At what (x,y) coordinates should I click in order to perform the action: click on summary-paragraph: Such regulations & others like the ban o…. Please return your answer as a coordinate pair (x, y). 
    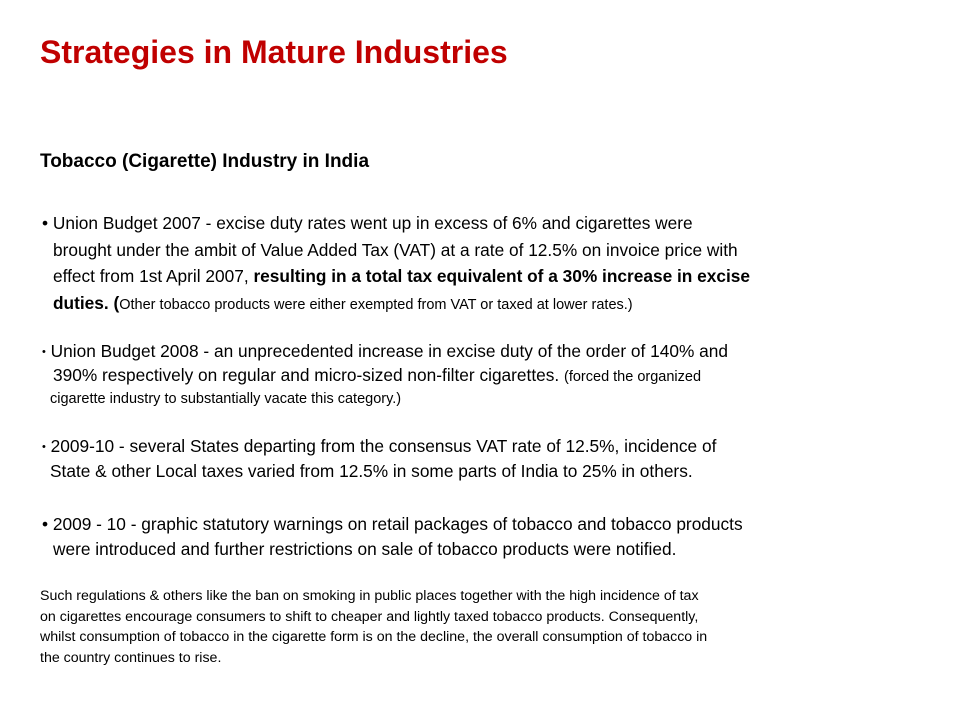
    Looking at the image, I should click on (480, 627).